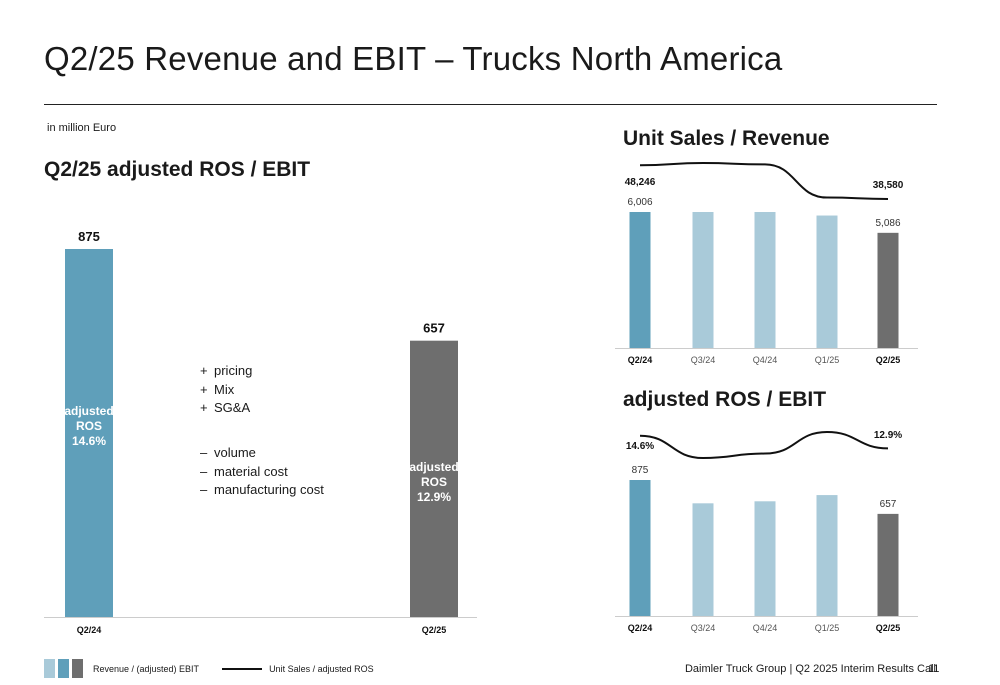 The height and width of the screenshot is (685, 1000). I want to click on unit-sales-heading: Unit Sales / Revenue, so click(726, 138).